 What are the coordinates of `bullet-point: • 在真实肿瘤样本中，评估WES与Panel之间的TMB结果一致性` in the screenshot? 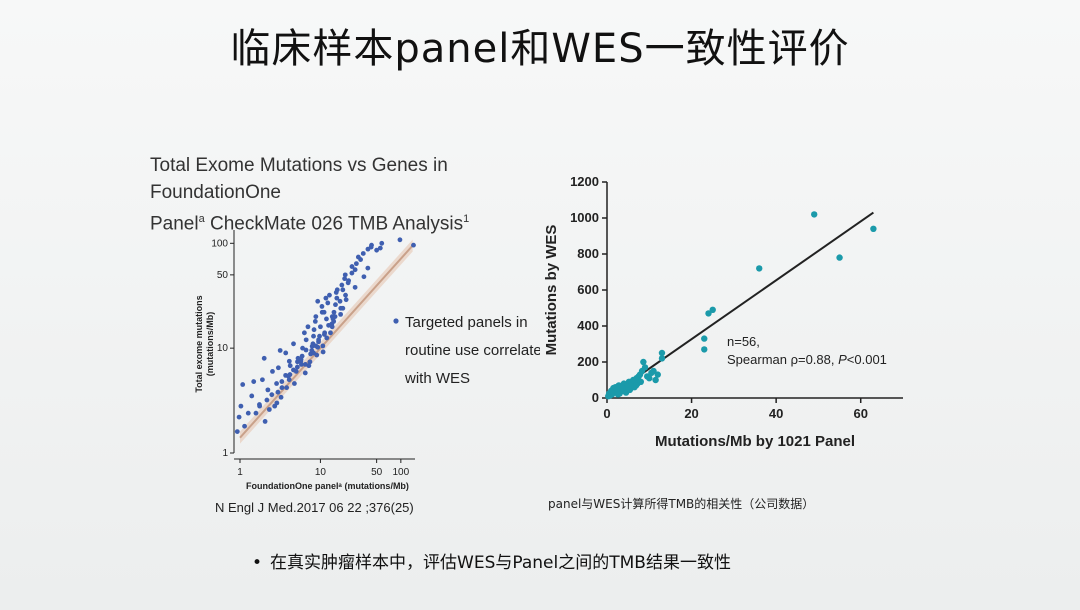 It's located at (491, 560).